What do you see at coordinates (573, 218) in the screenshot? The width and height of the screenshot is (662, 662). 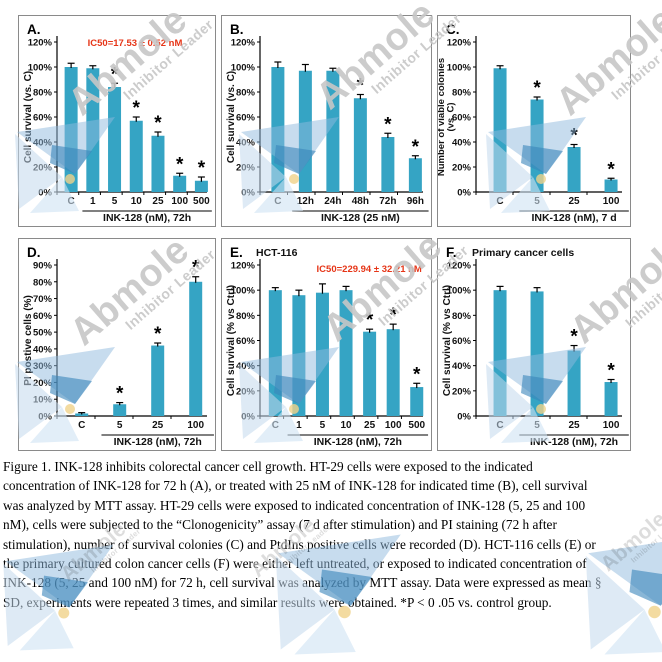 I see `x-axis-label: INK-128 (nM), 7 d` at bounding box center [573, 218].